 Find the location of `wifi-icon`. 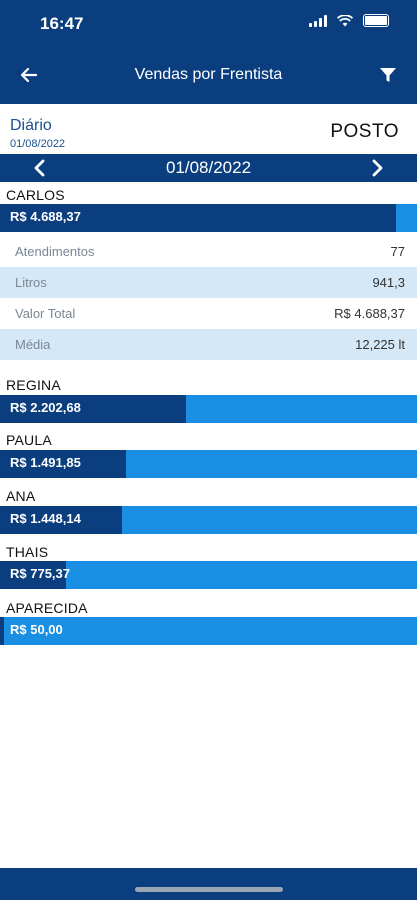

wifi-icon is located at coordinates (345, 20).